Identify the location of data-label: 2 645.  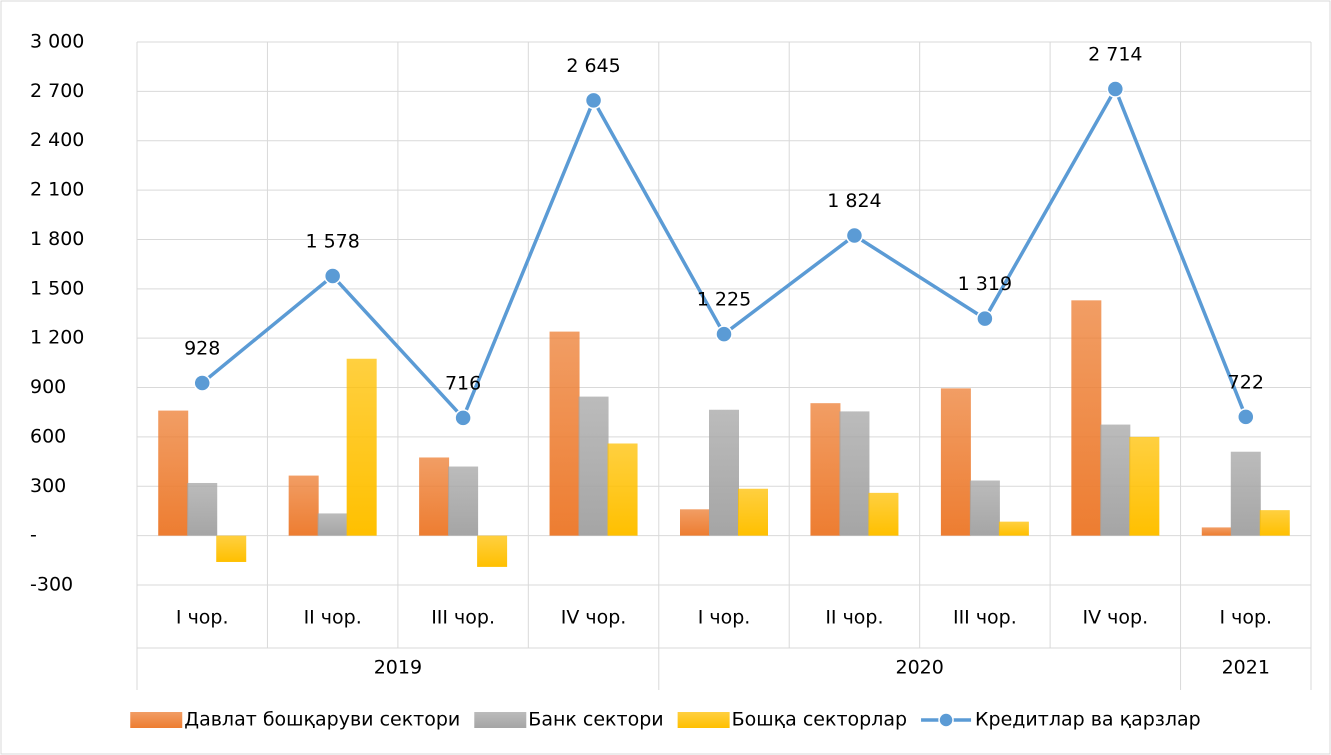
(593, 66).